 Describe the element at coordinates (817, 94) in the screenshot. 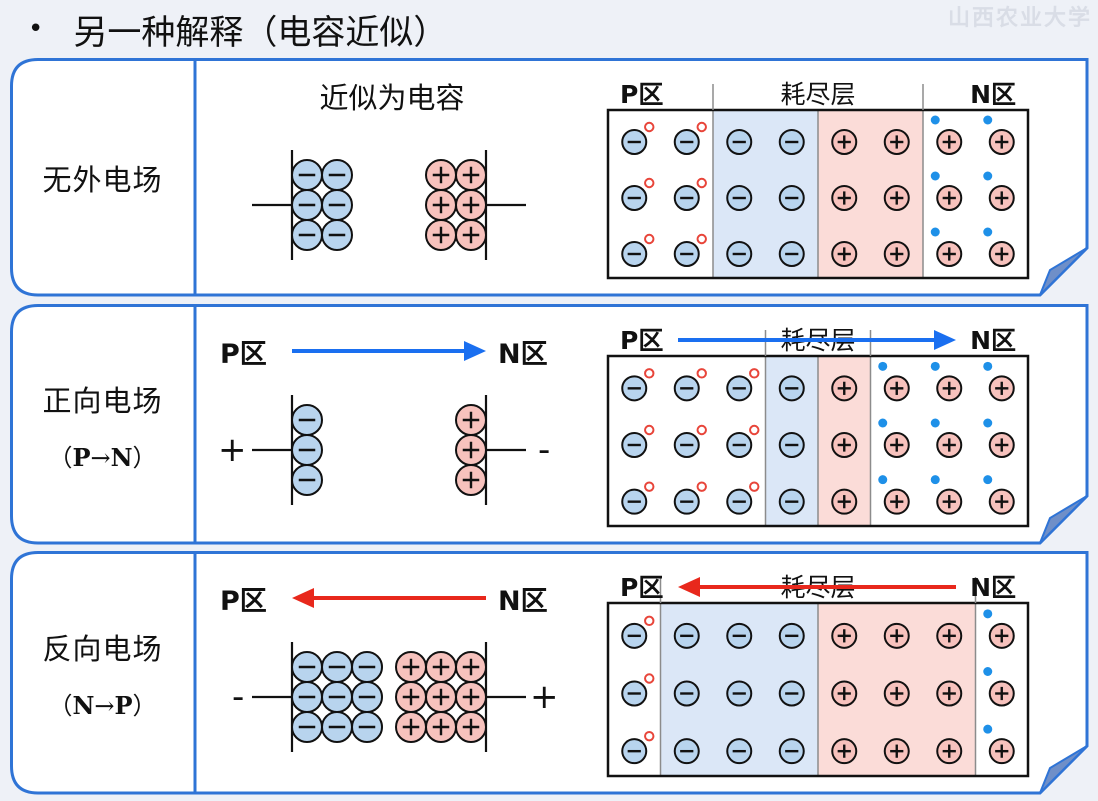

I see `slab-depletion-label: 耗尽层` at that location.